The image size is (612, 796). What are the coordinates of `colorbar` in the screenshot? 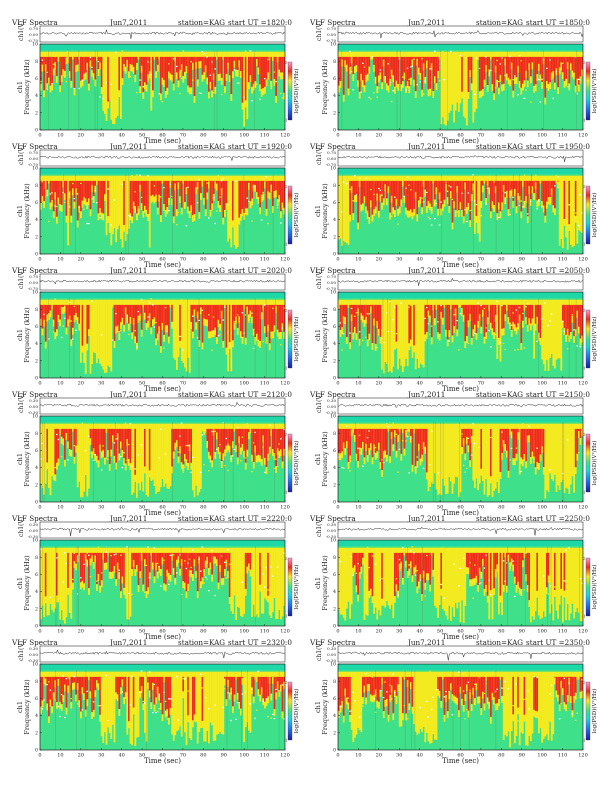 It's located at (588, 91).